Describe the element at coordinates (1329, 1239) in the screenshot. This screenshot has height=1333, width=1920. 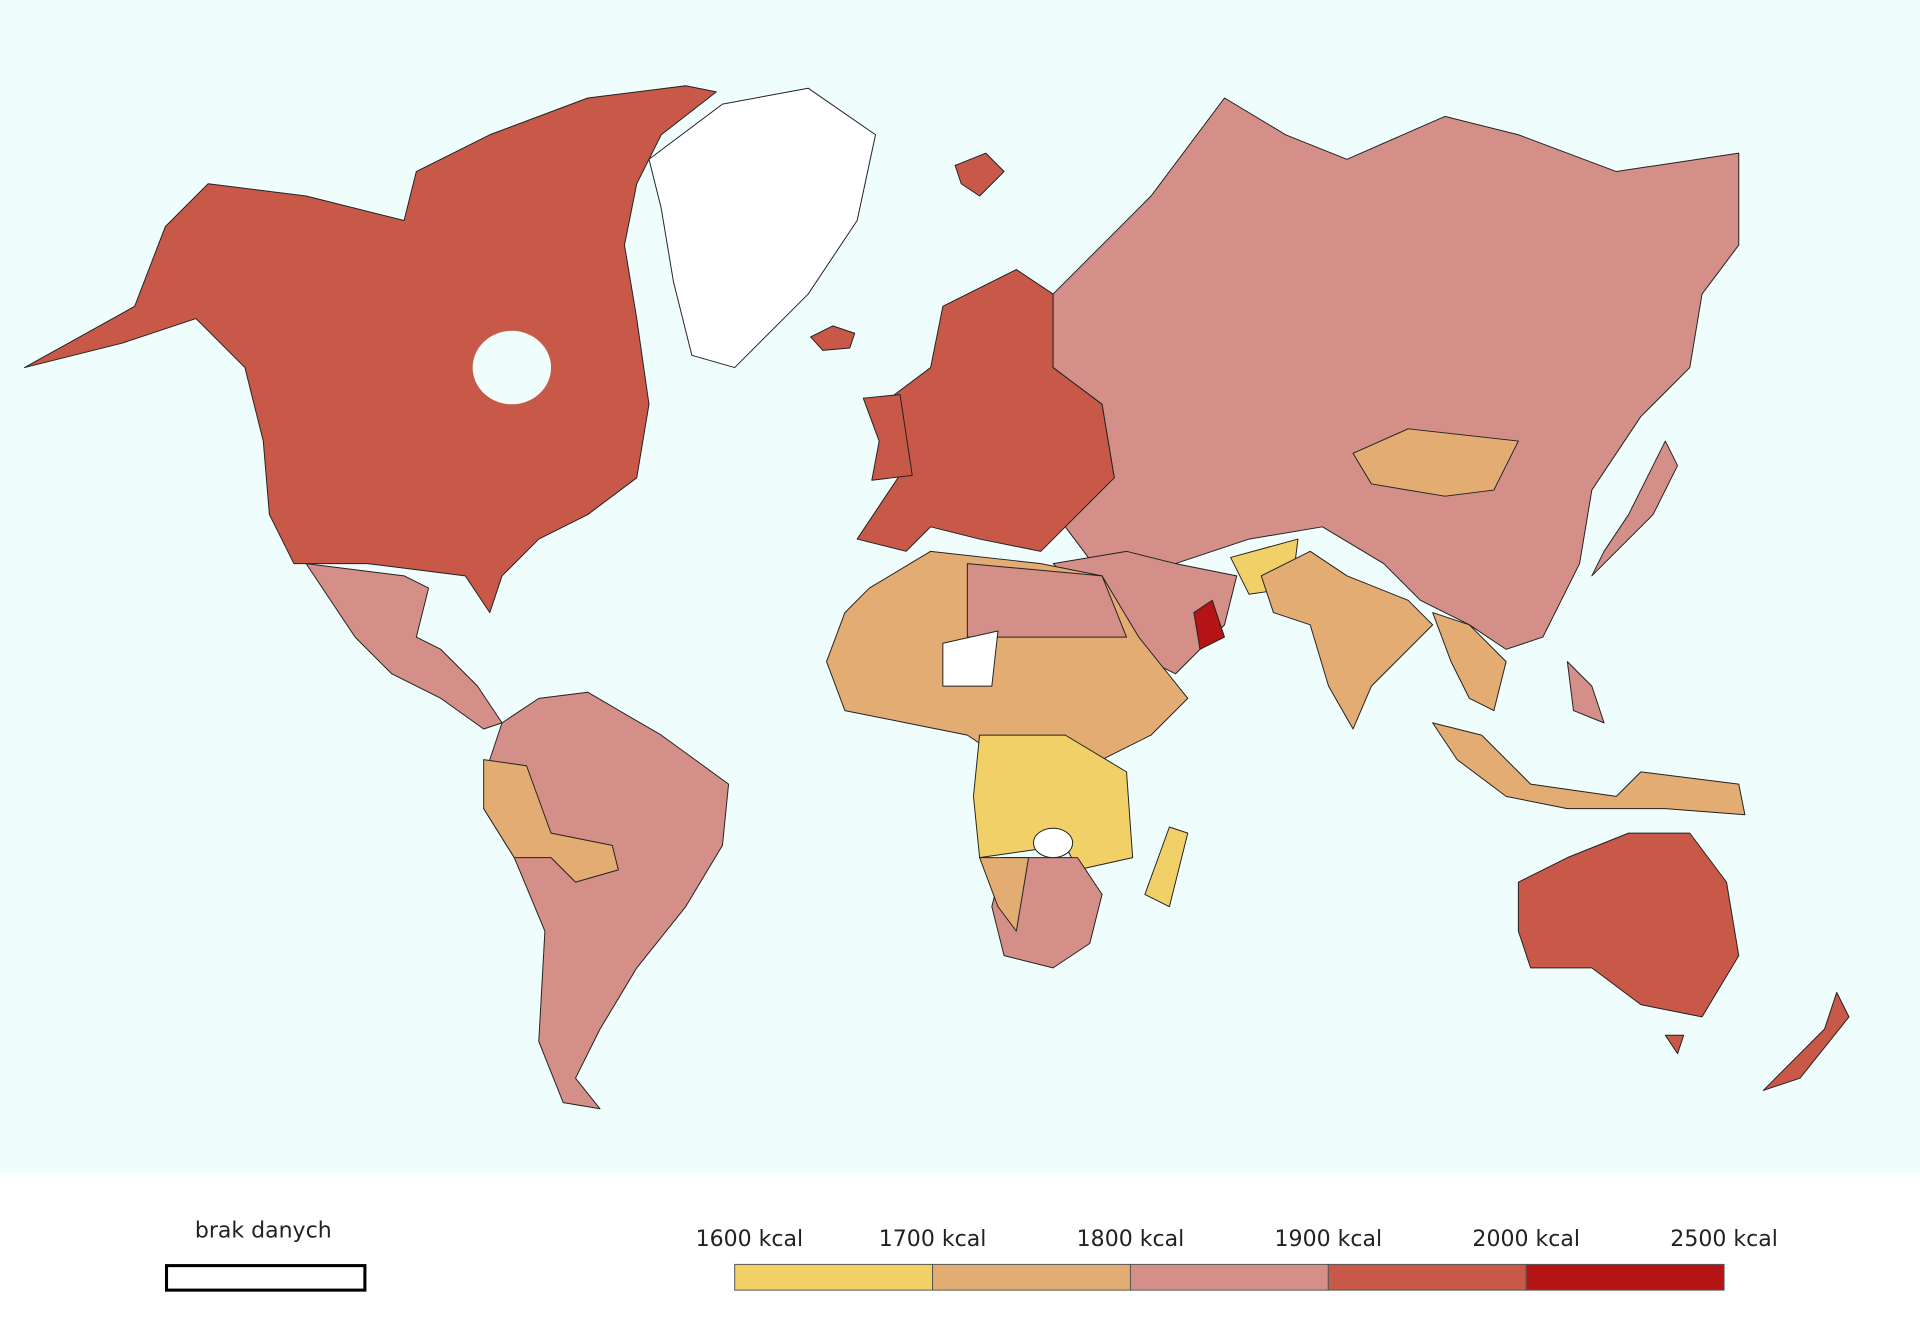
I see `legend-tick-label: 1900 kcal` at that location.